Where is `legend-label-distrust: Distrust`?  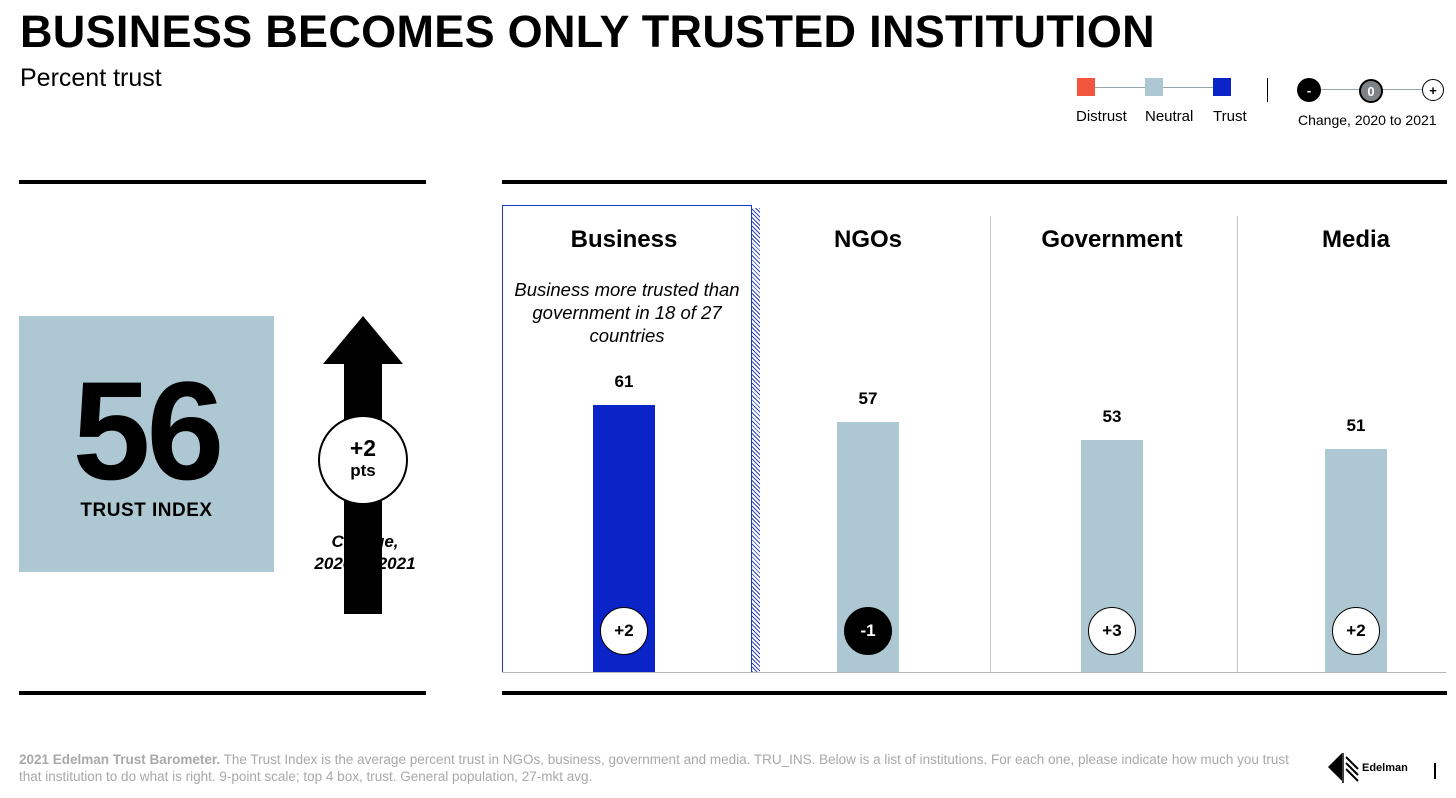
legend-label-distrust: Distrust is located at coordinates (1101, 116).